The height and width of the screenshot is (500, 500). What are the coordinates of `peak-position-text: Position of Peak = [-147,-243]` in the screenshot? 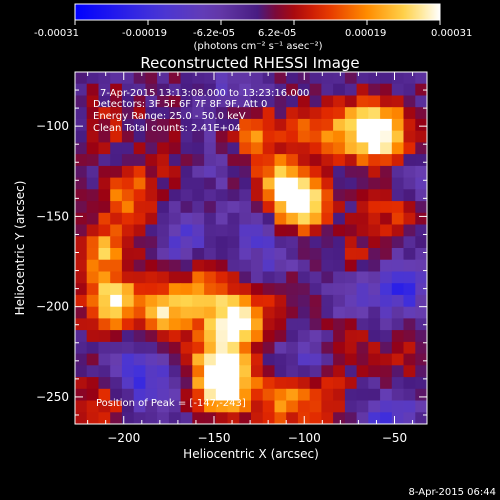 It's located at (171, 403).